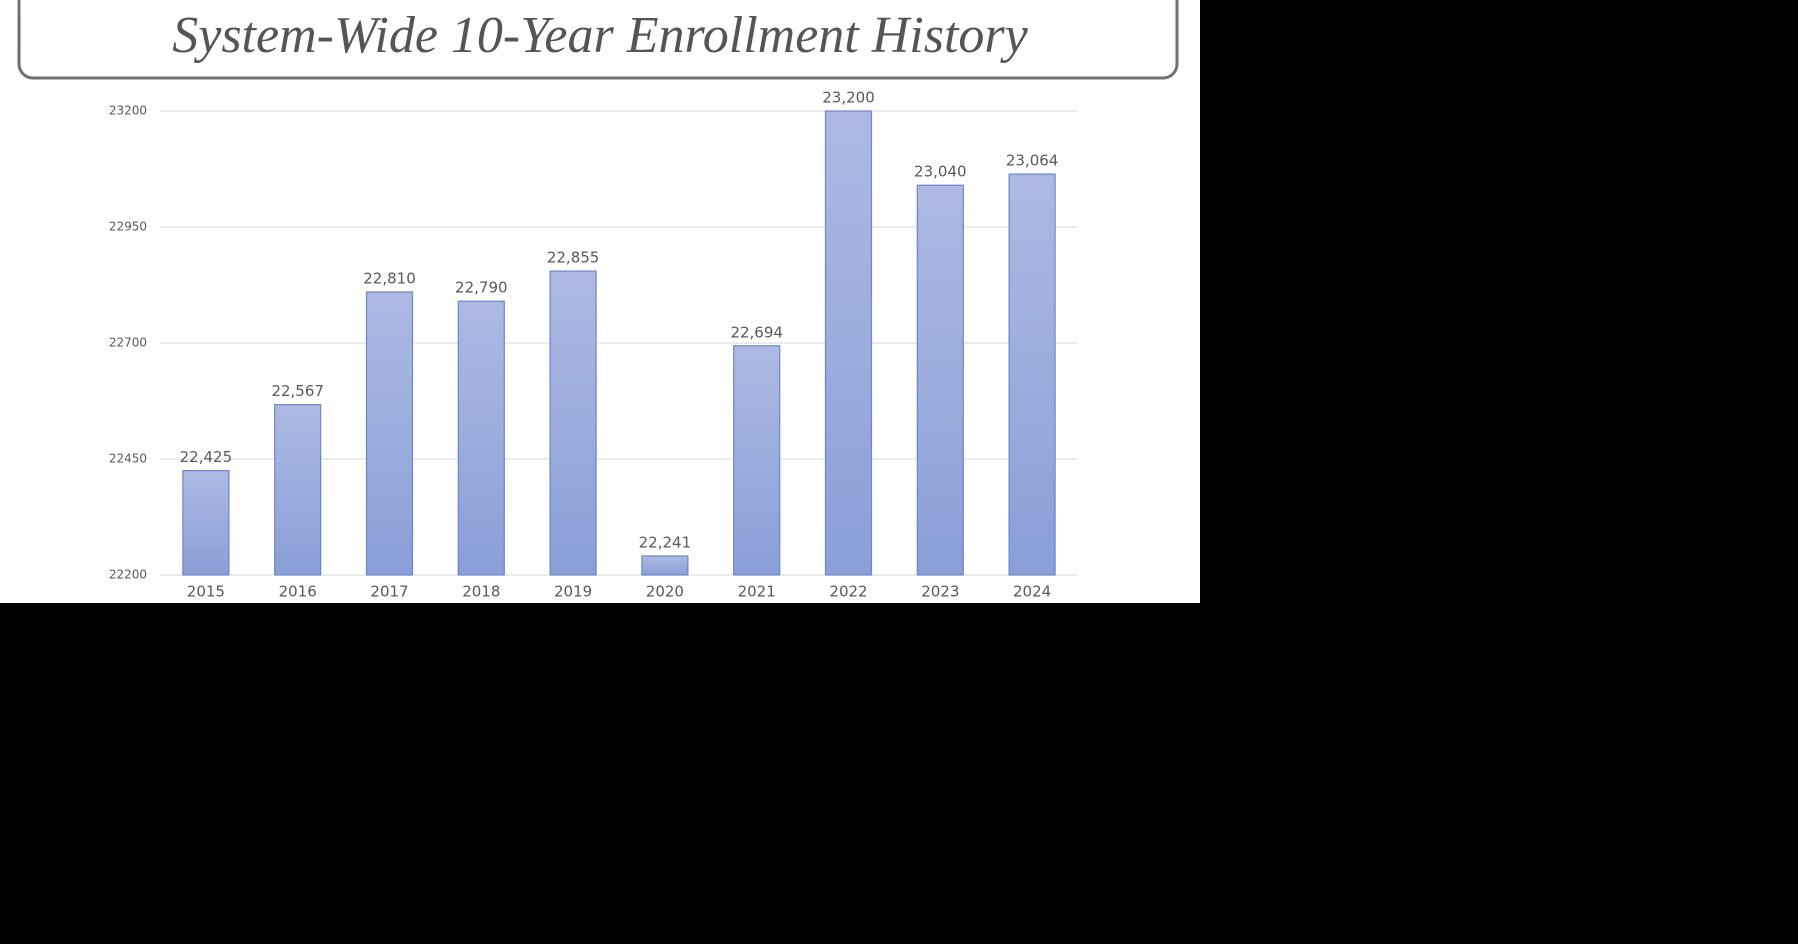 The height and width of the screenshot is (944, 1798). What do you see at coordinates (940, 592) in the screenshot?
I see `x-tick-label: 2023` at bounding box center [940, 592].